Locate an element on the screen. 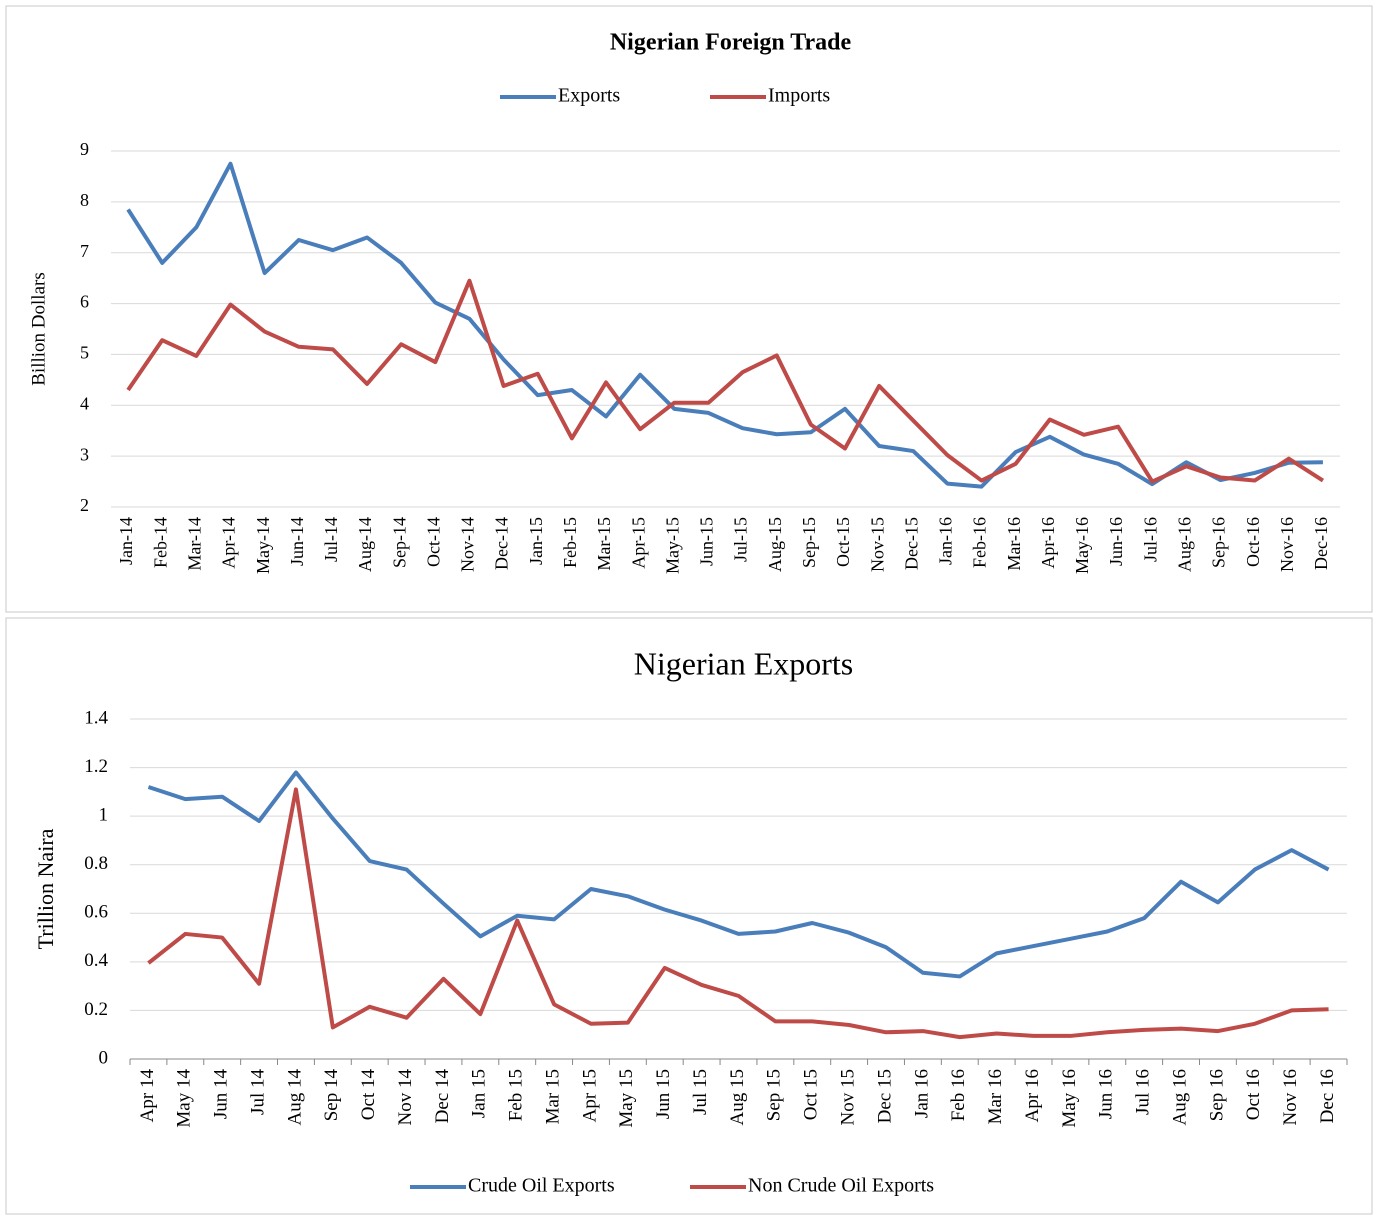 This screenshot has height=1219, width=1378. y-tick-label: 3 is located at coordinates (84, 454).